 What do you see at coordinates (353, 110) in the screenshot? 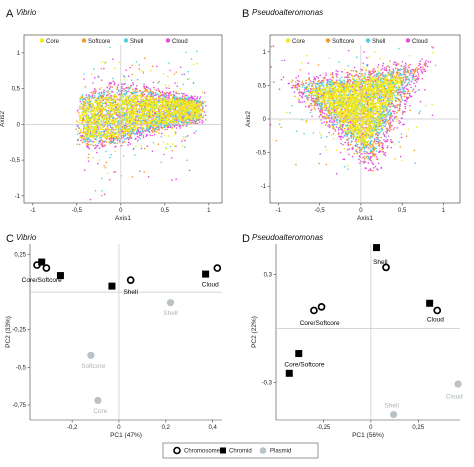
I see `point-cloud` at bounding box center [353, 110].